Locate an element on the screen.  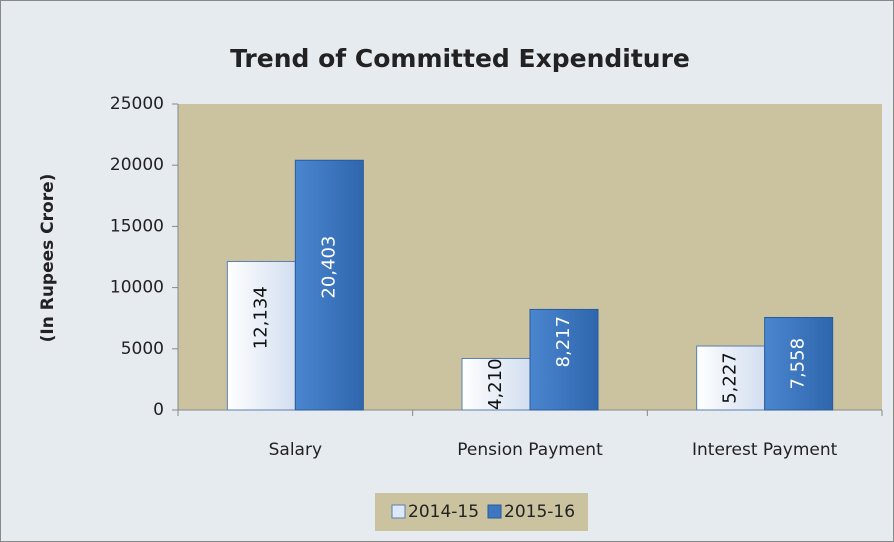
x-tick-label: Salary is located at coordinates (295, 450).